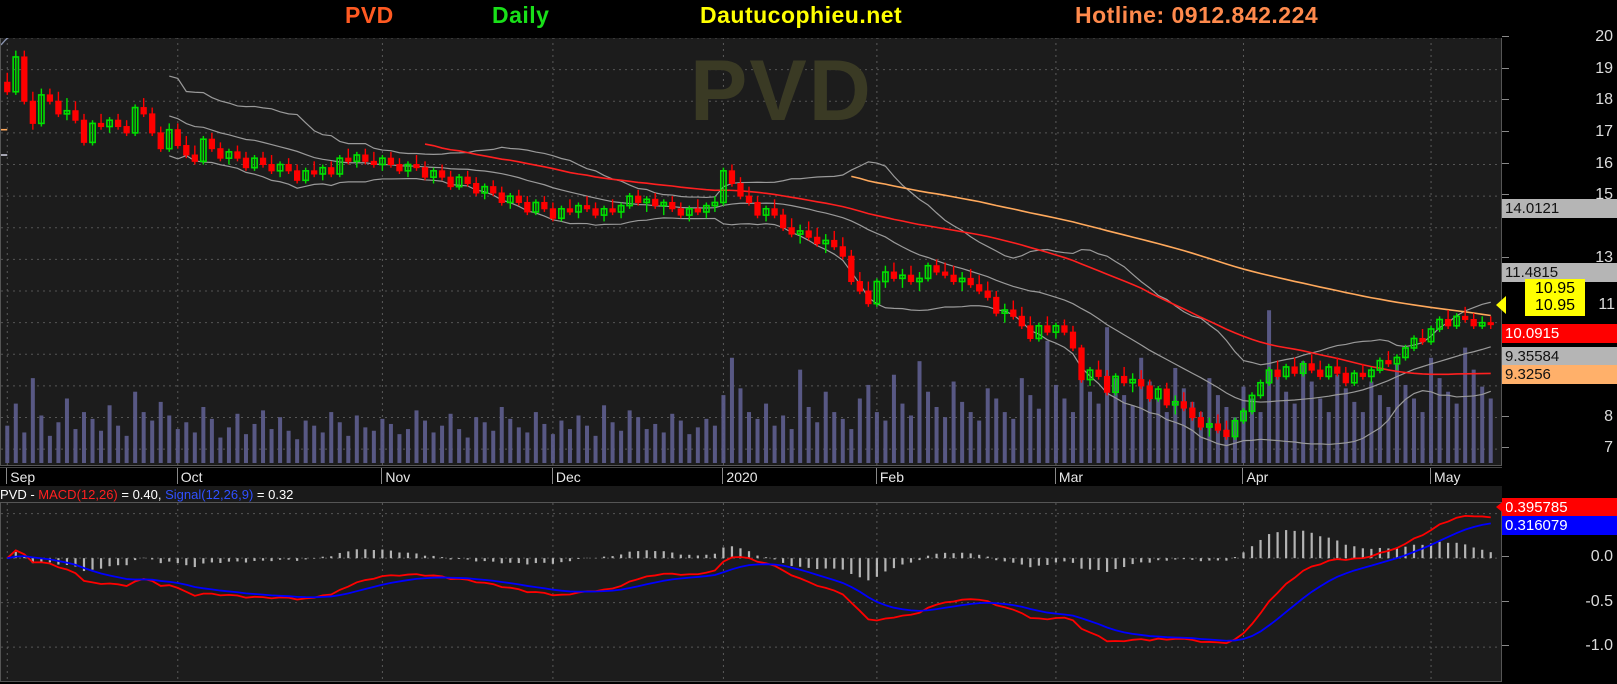  I want to click on macd-legend-macd-value: = 0.40,, so click(141, 494).